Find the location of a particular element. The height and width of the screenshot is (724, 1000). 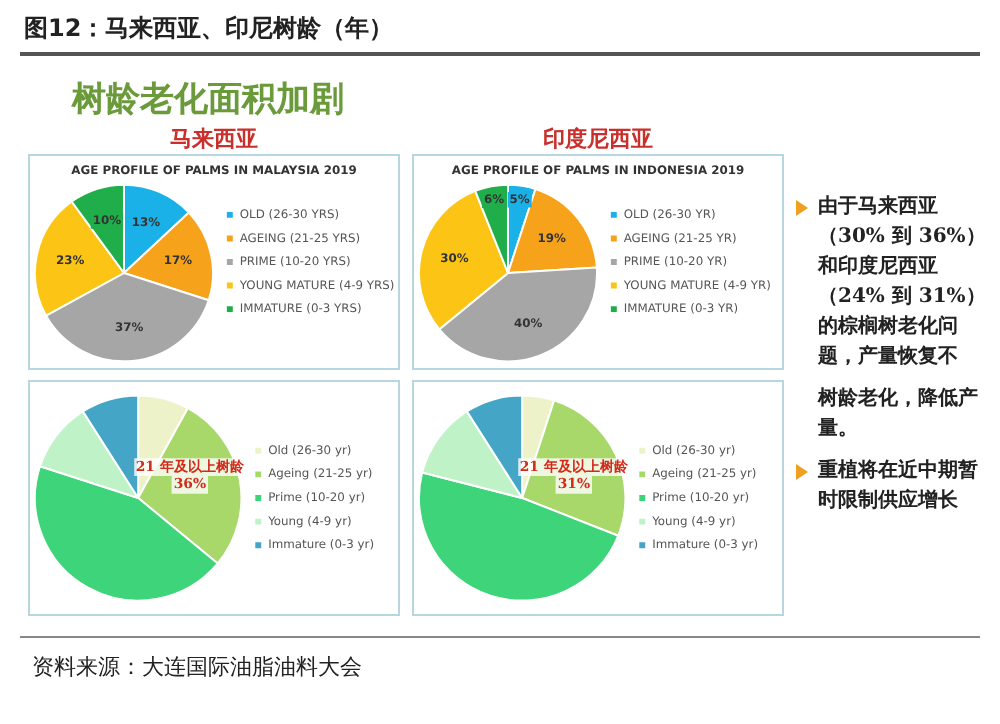

text: 树龄老化面积加剧 is located at coordinates (208, 100).